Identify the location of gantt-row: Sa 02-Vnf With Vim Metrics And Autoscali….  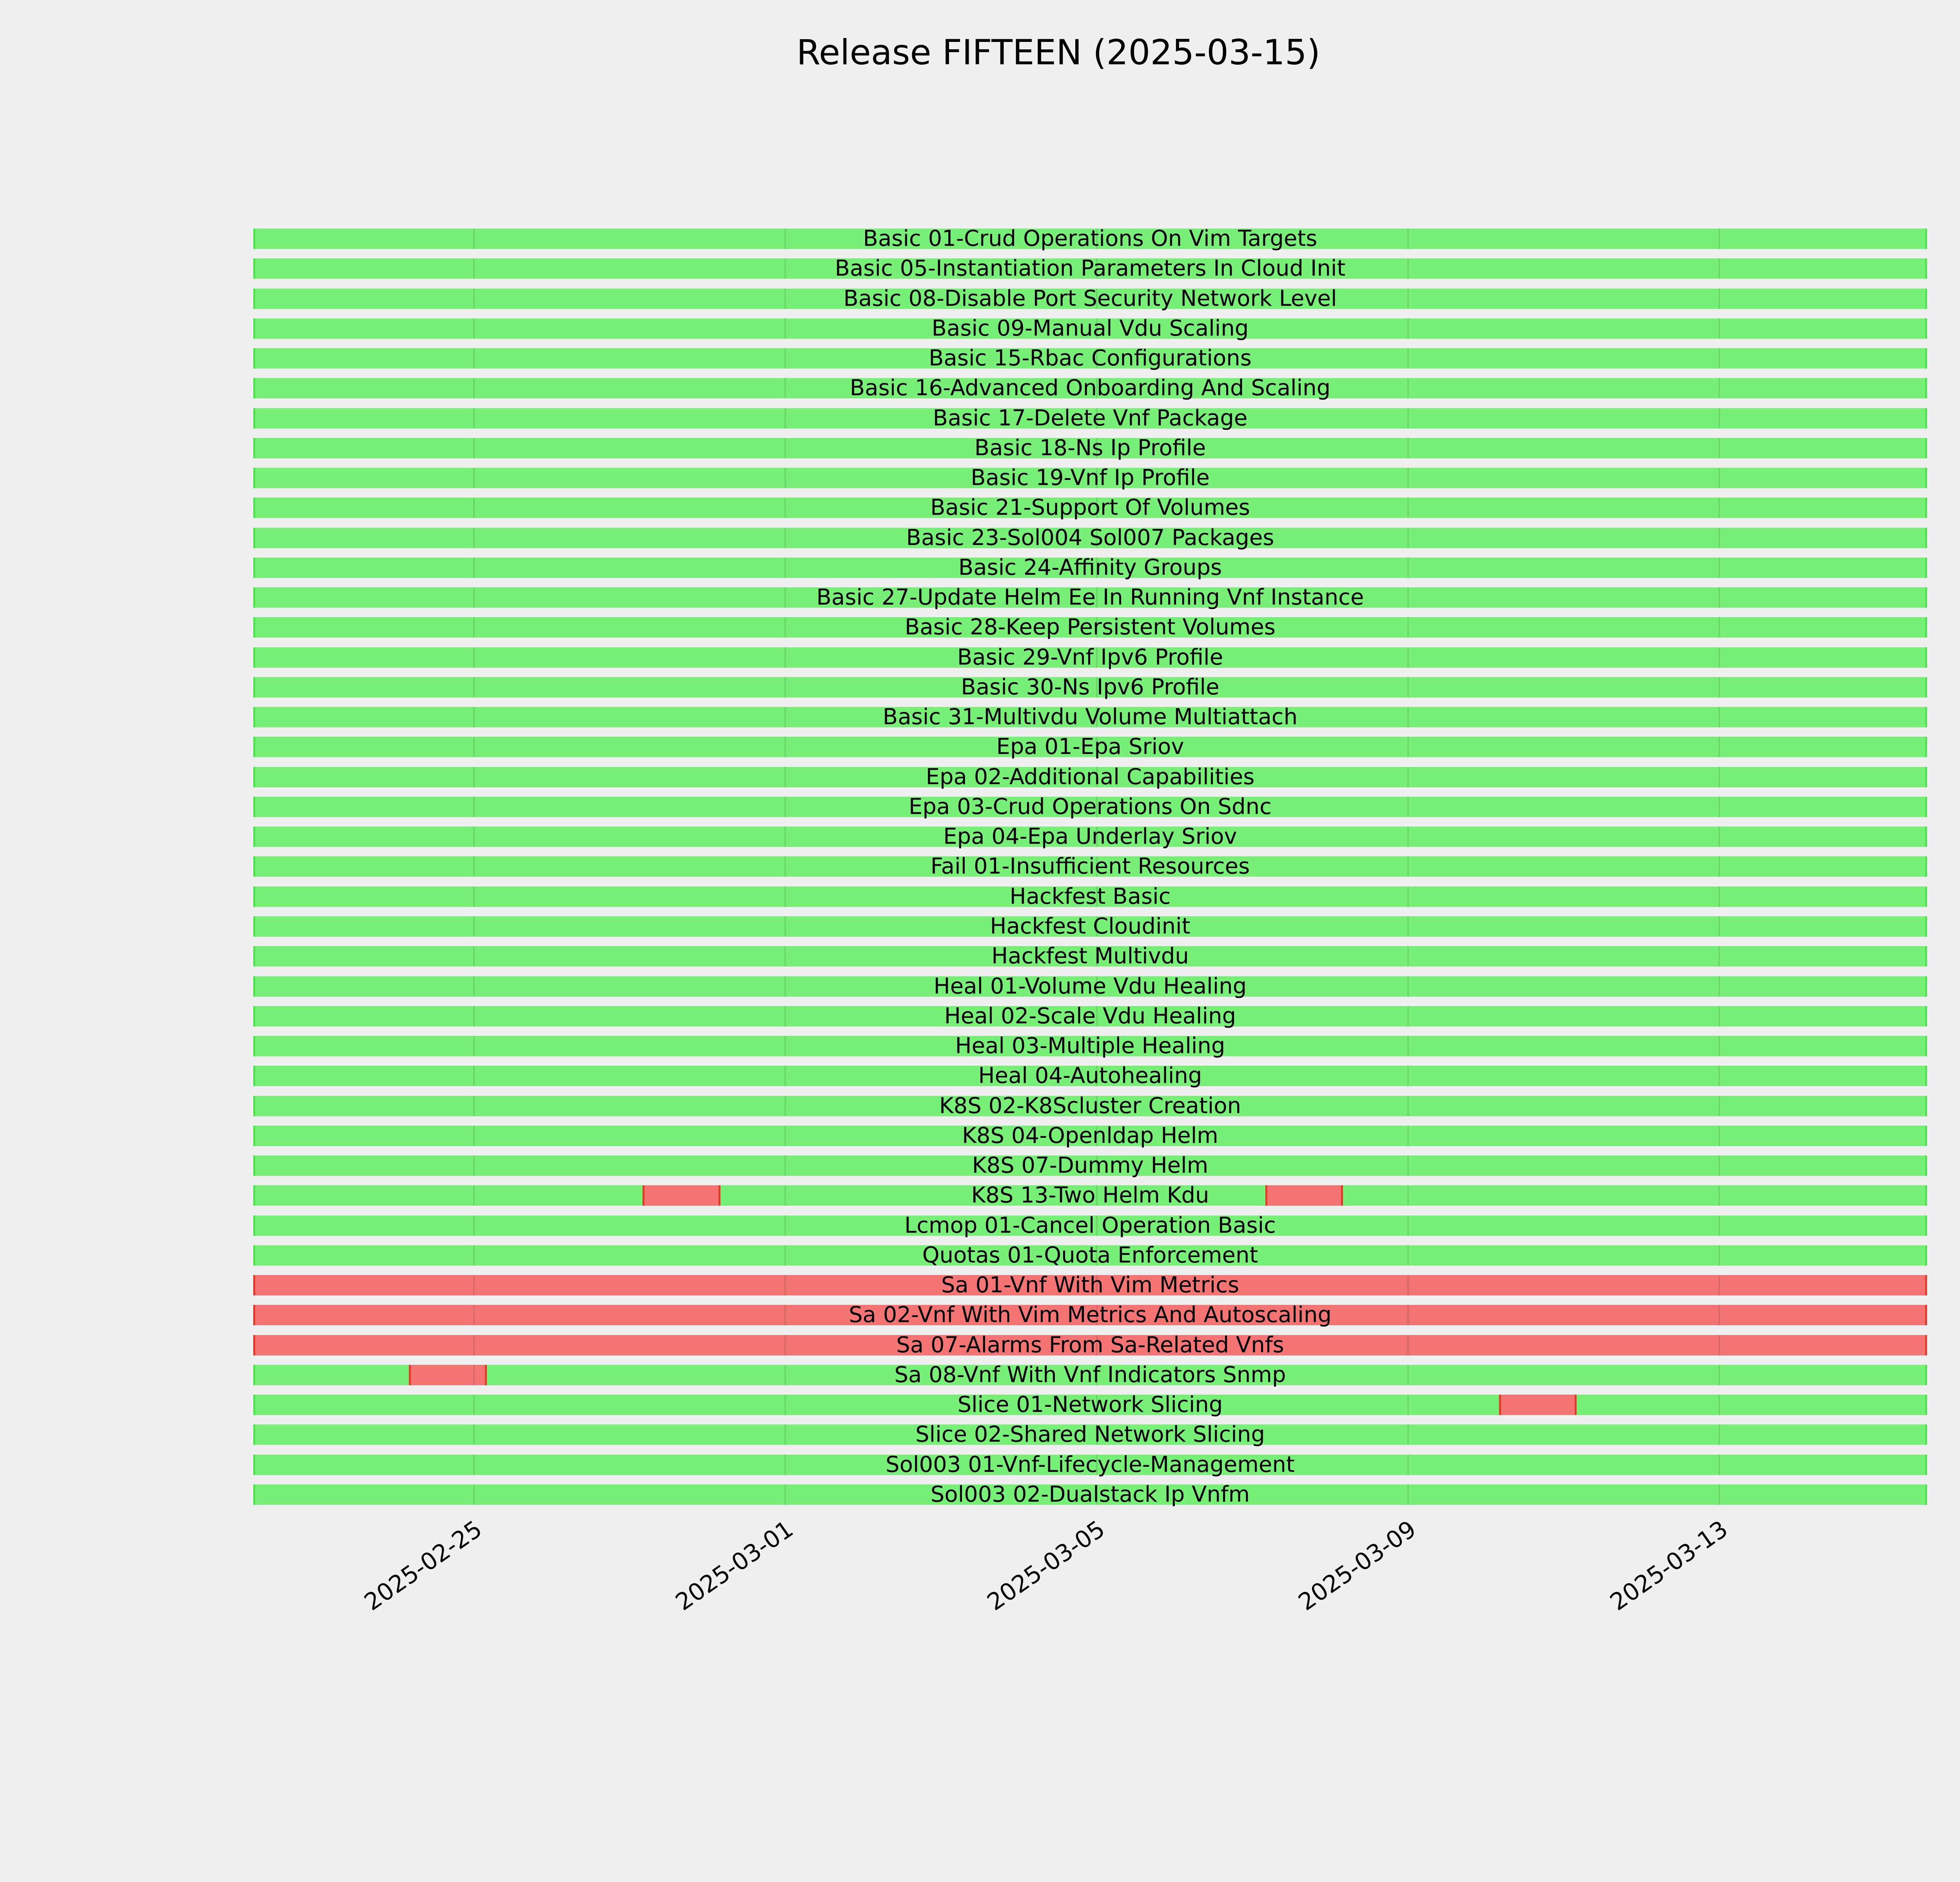
(1090, 1315).